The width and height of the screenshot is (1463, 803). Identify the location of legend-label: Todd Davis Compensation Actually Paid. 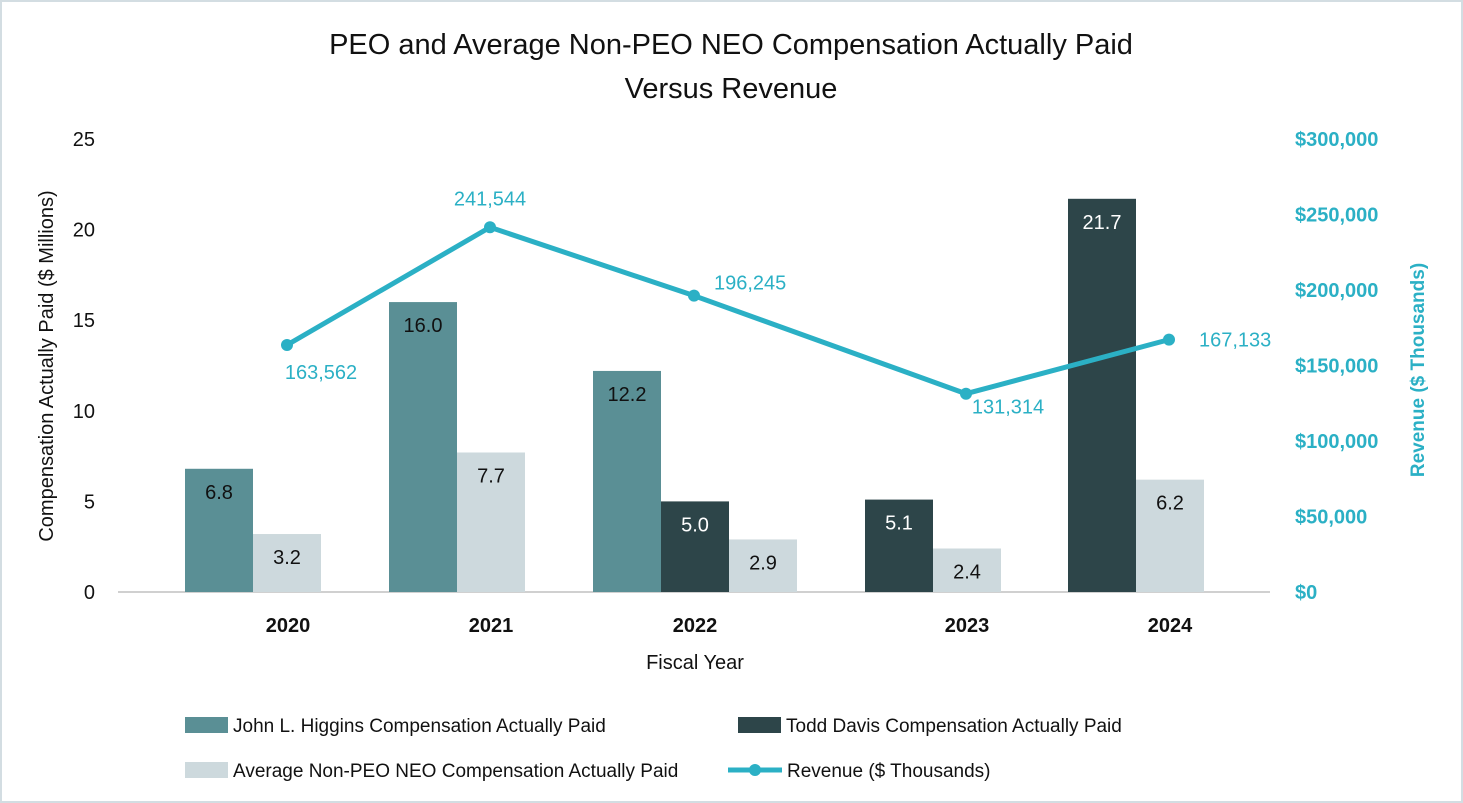
(954, 726).